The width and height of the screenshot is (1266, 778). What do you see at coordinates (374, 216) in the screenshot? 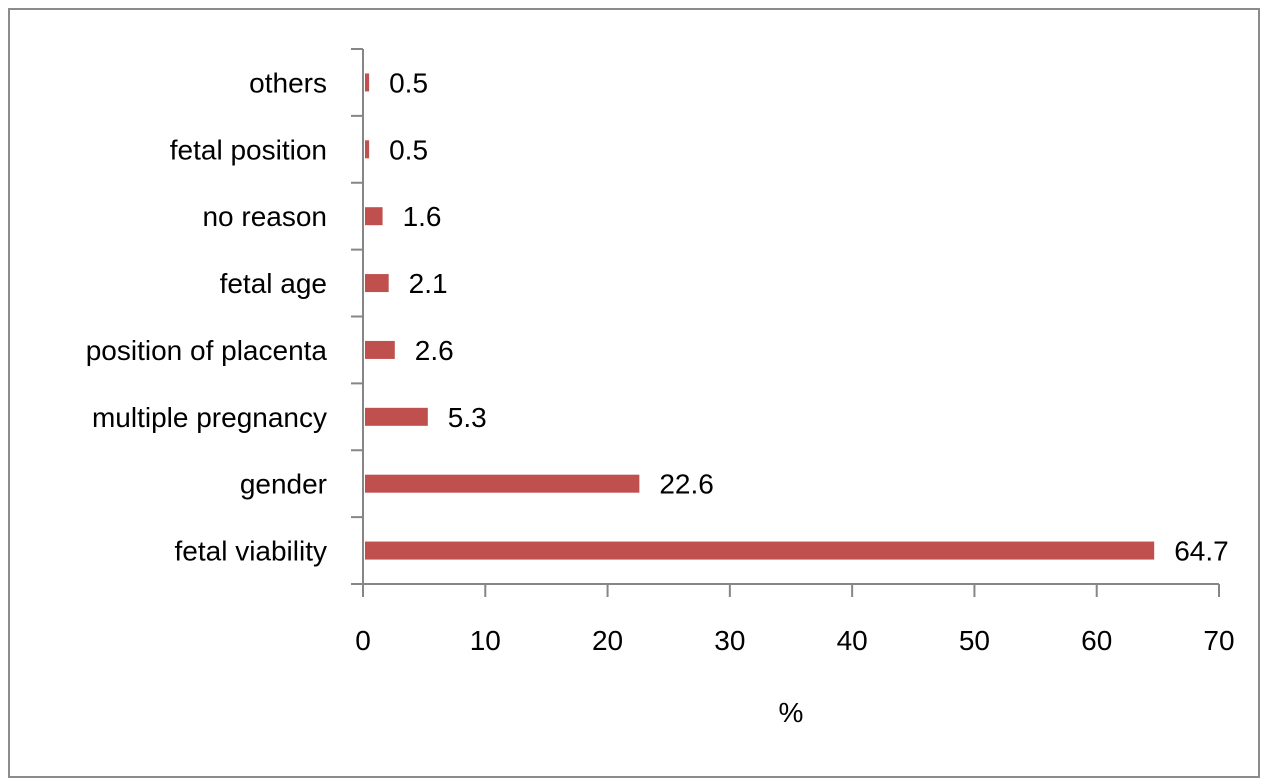
I see `bar-no-reason` at bounding box center [374, 216].